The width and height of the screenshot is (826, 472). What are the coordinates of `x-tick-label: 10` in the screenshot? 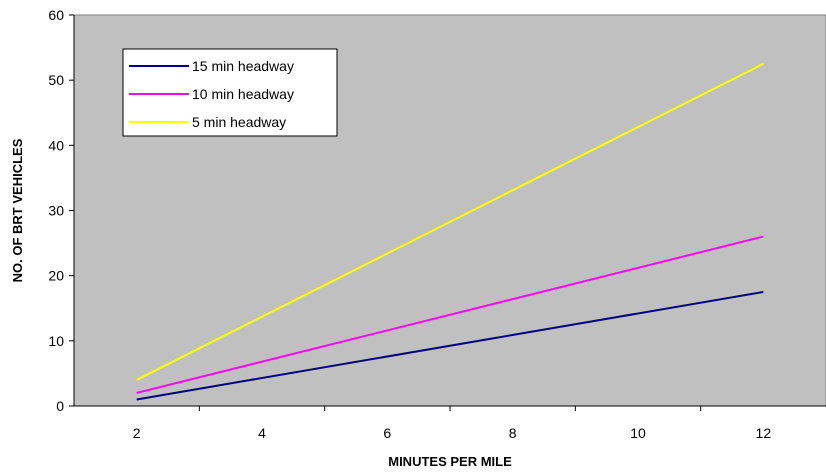 It's located at (638, 433).